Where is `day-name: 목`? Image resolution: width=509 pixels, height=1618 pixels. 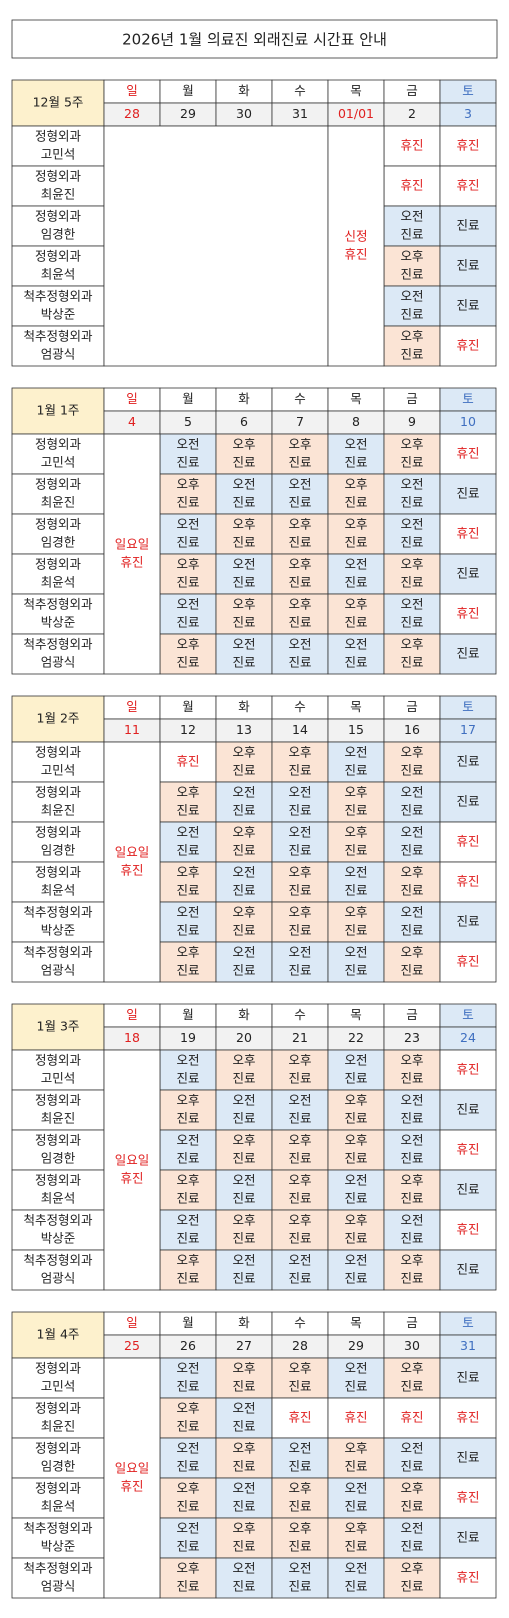
day-name: 목 is located at coordinates (356, 1322).